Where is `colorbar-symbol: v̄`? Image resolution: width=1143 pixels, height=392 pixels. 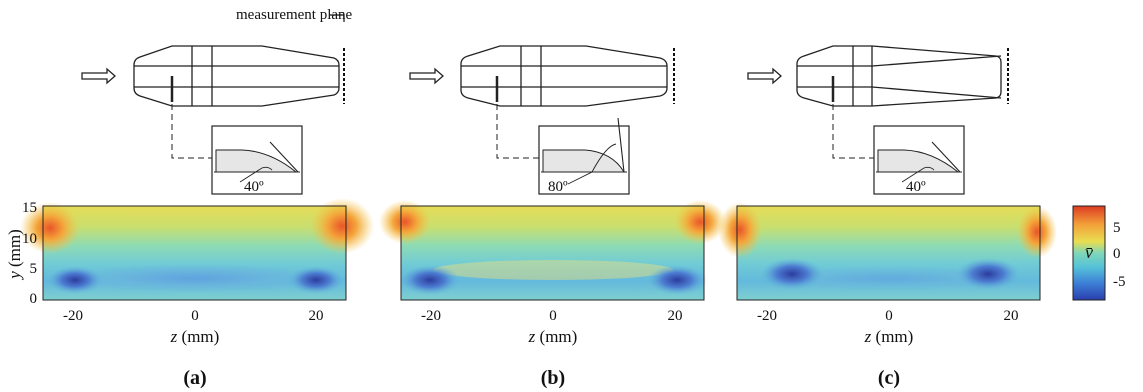
colorbar-symbol: v̄ is located at coordinates (1089, 252).